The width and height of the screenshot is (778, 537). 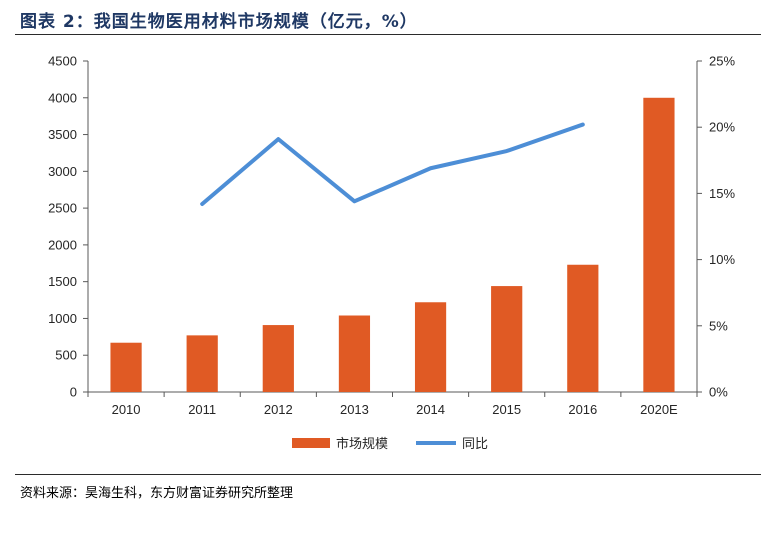 I want to click on yoy-line, so click(x=392, y=164).